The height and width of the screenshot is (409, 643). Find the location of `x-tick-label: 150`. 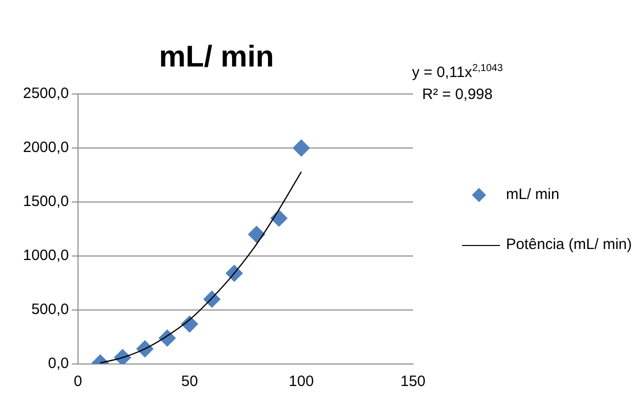

x-tick-label: 150 is located at coordinates (413, 381).